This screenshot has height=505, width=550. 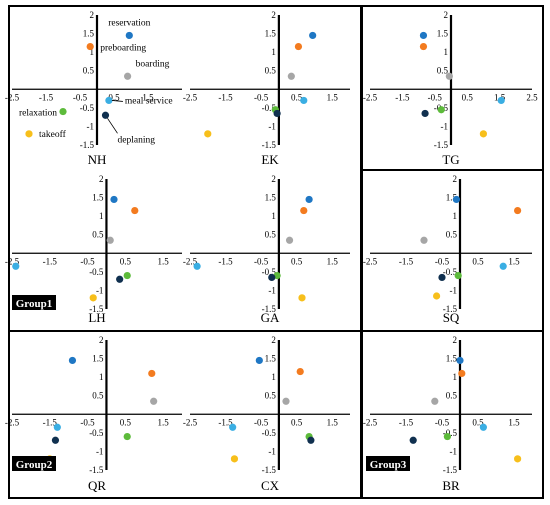 I want to click on group-label: Group2, so click(x=34, y=463).